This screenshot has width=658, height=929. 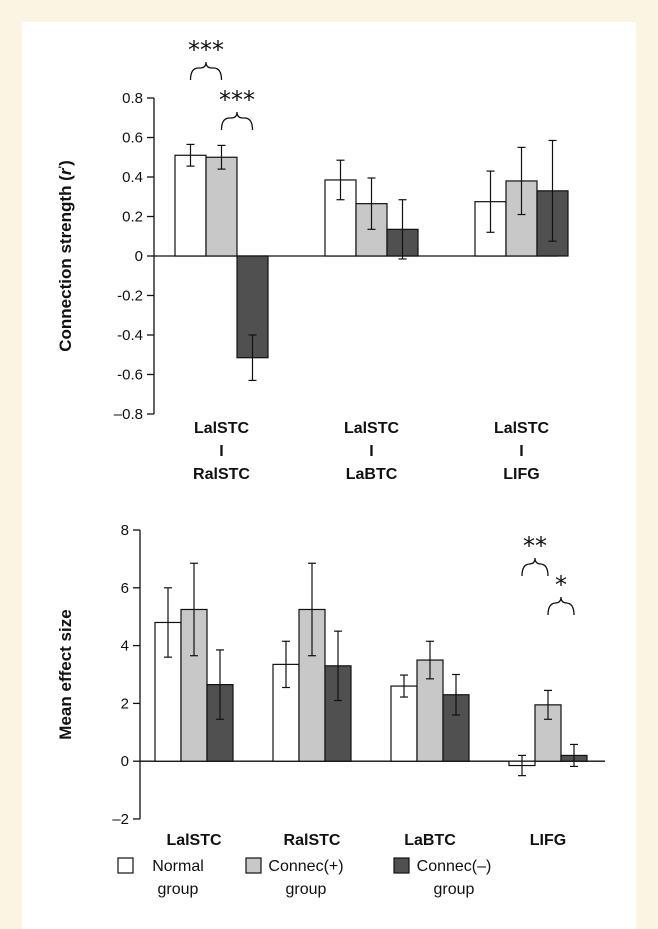 What do you see at coordinates (132, 138) in the screenshot?
I see `y-tick-label: 0.6` at bounding box center [132, 138].